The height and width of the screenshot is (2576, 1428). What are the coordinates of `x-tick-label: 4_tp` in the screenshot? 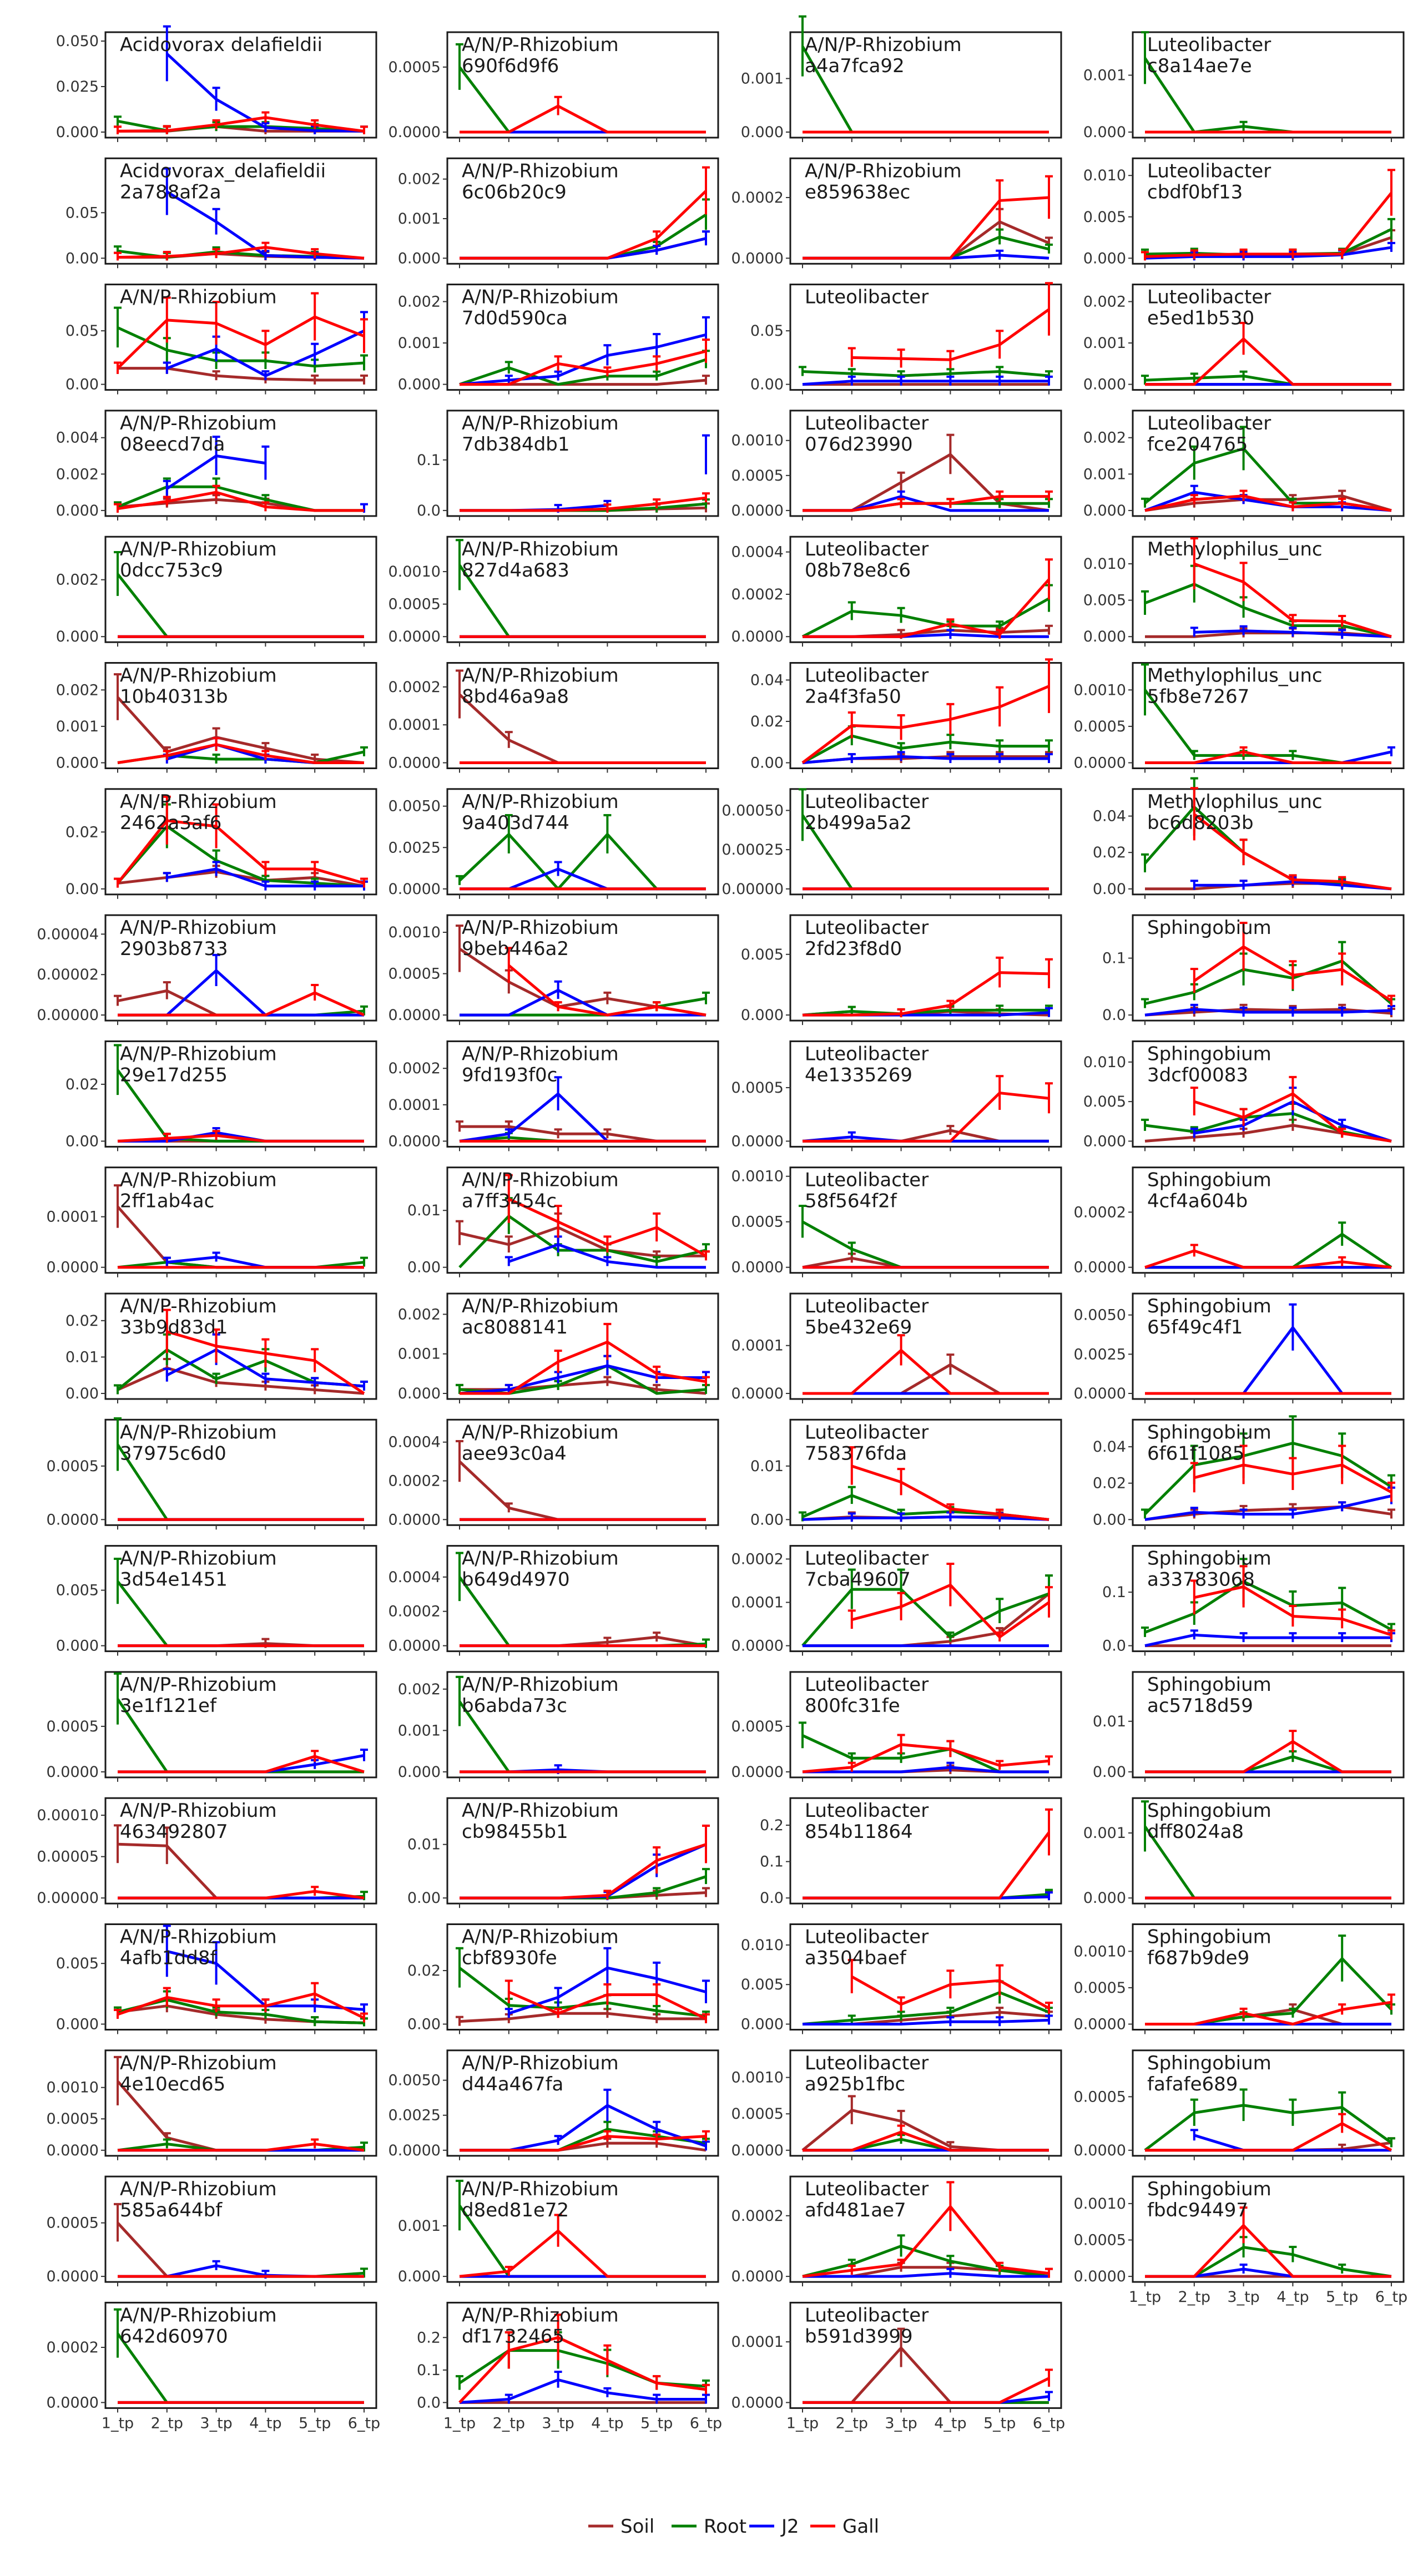 It's located at (1292, 2297).